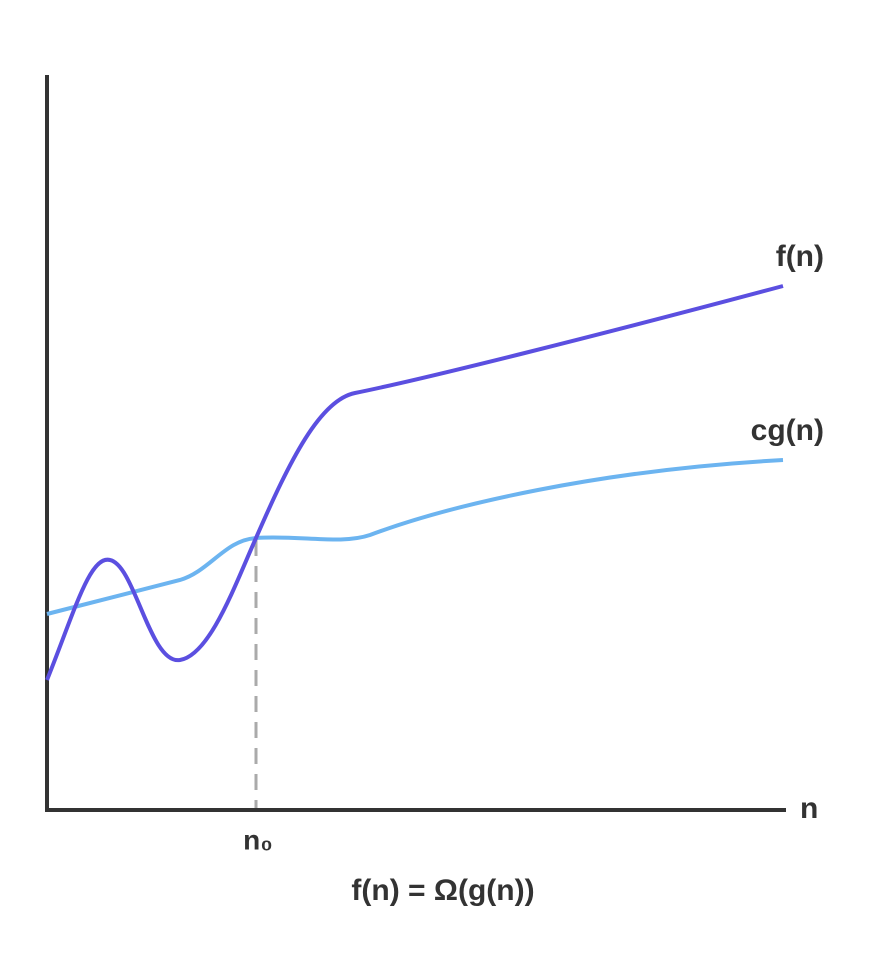  I want to click on caption: f(n) = Ω(g(n)), so click(442, 890).